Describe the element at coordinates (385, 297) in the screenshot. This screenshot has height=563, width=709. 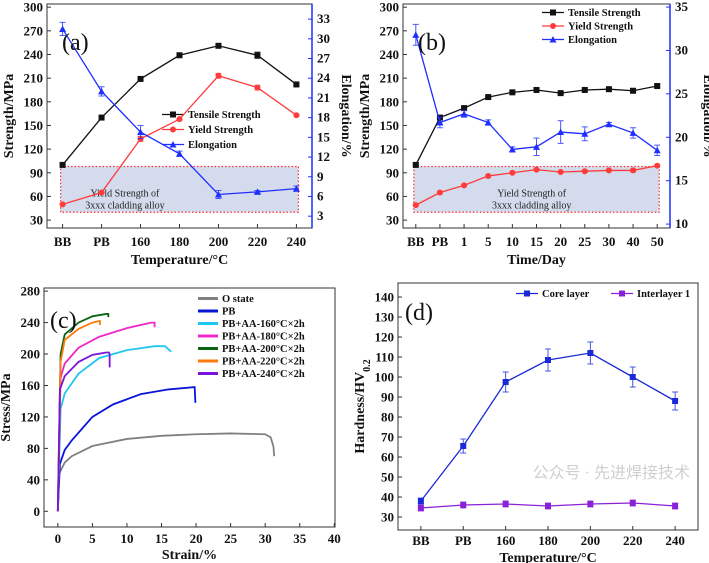
I see `y-tick-label: 140` at that location.